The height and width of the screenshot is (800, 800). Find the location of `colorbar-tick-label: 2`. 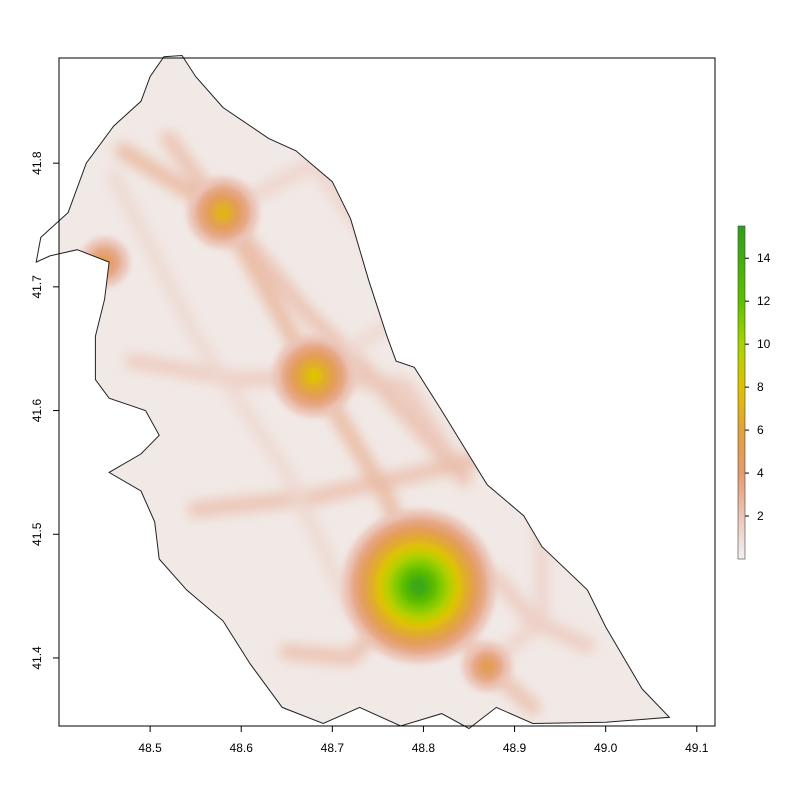

colorbar-tick-label: 2 is located at coordinates (760, 516).